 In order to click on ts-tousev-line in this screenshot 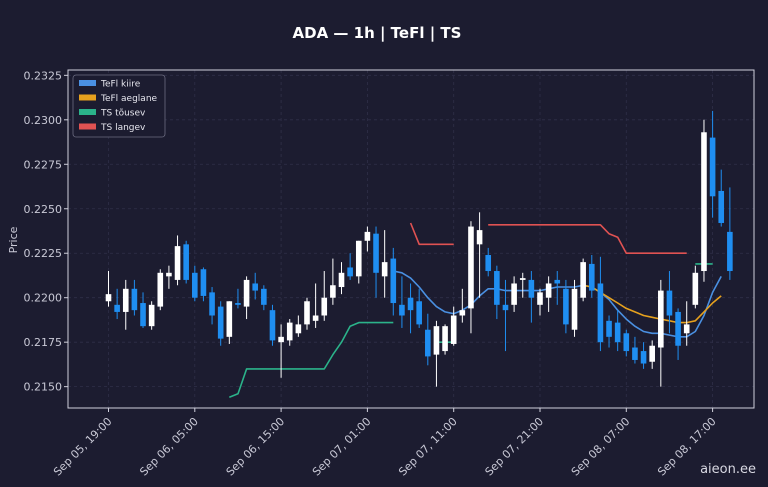, I will do `click(311, 360)`.